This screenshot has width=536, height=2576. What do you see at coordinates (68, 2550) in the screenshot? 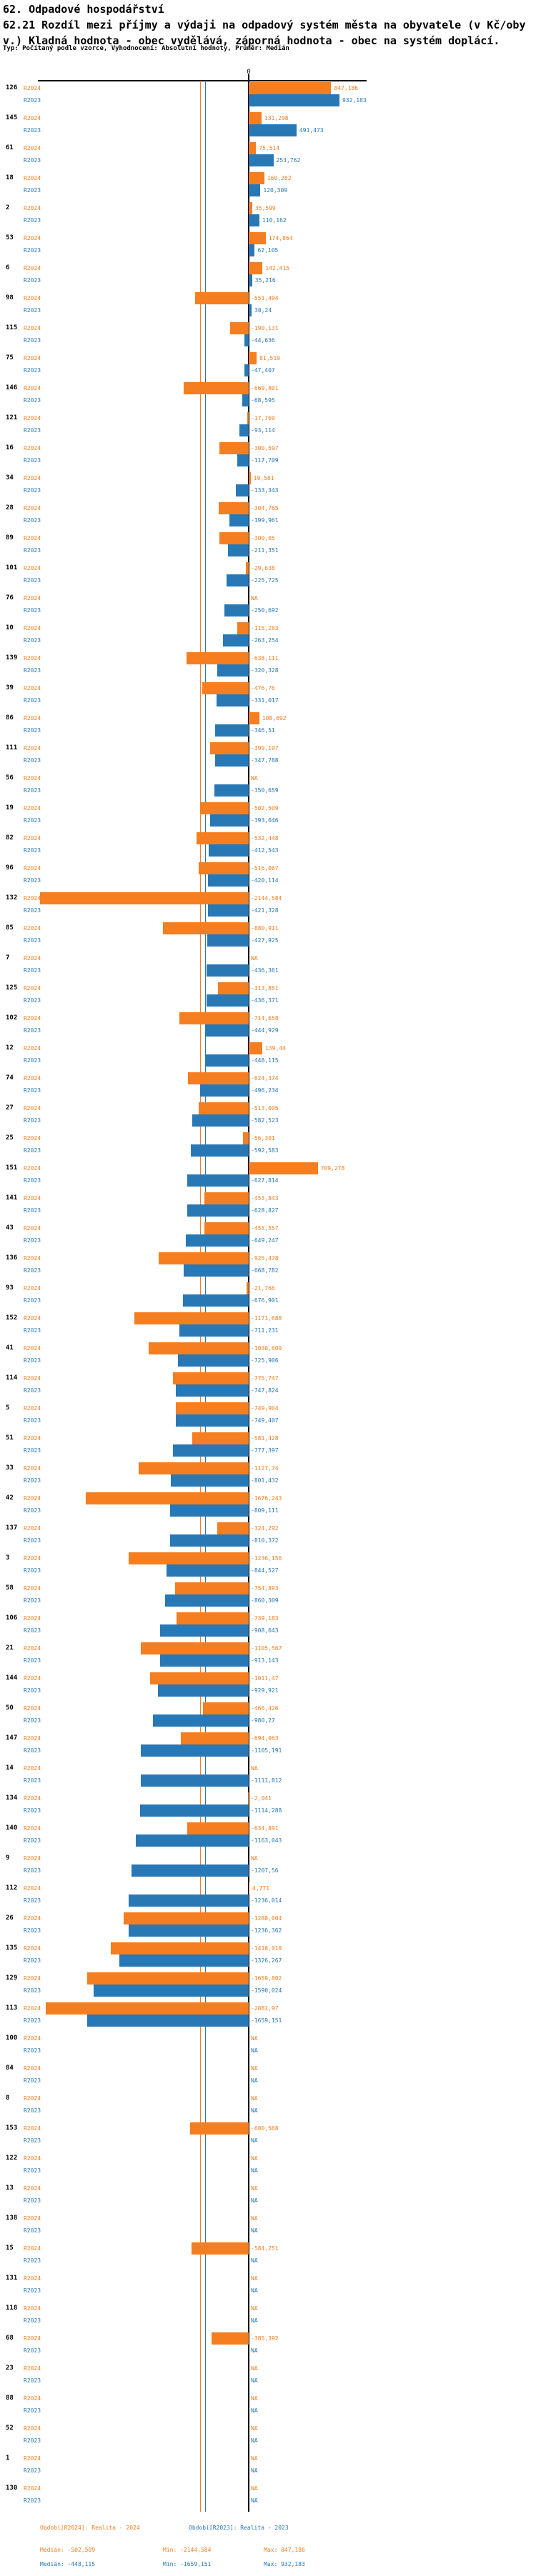
I see `legend-median-r2024: Medián: -502,509` at bounding box center [68, 2550].